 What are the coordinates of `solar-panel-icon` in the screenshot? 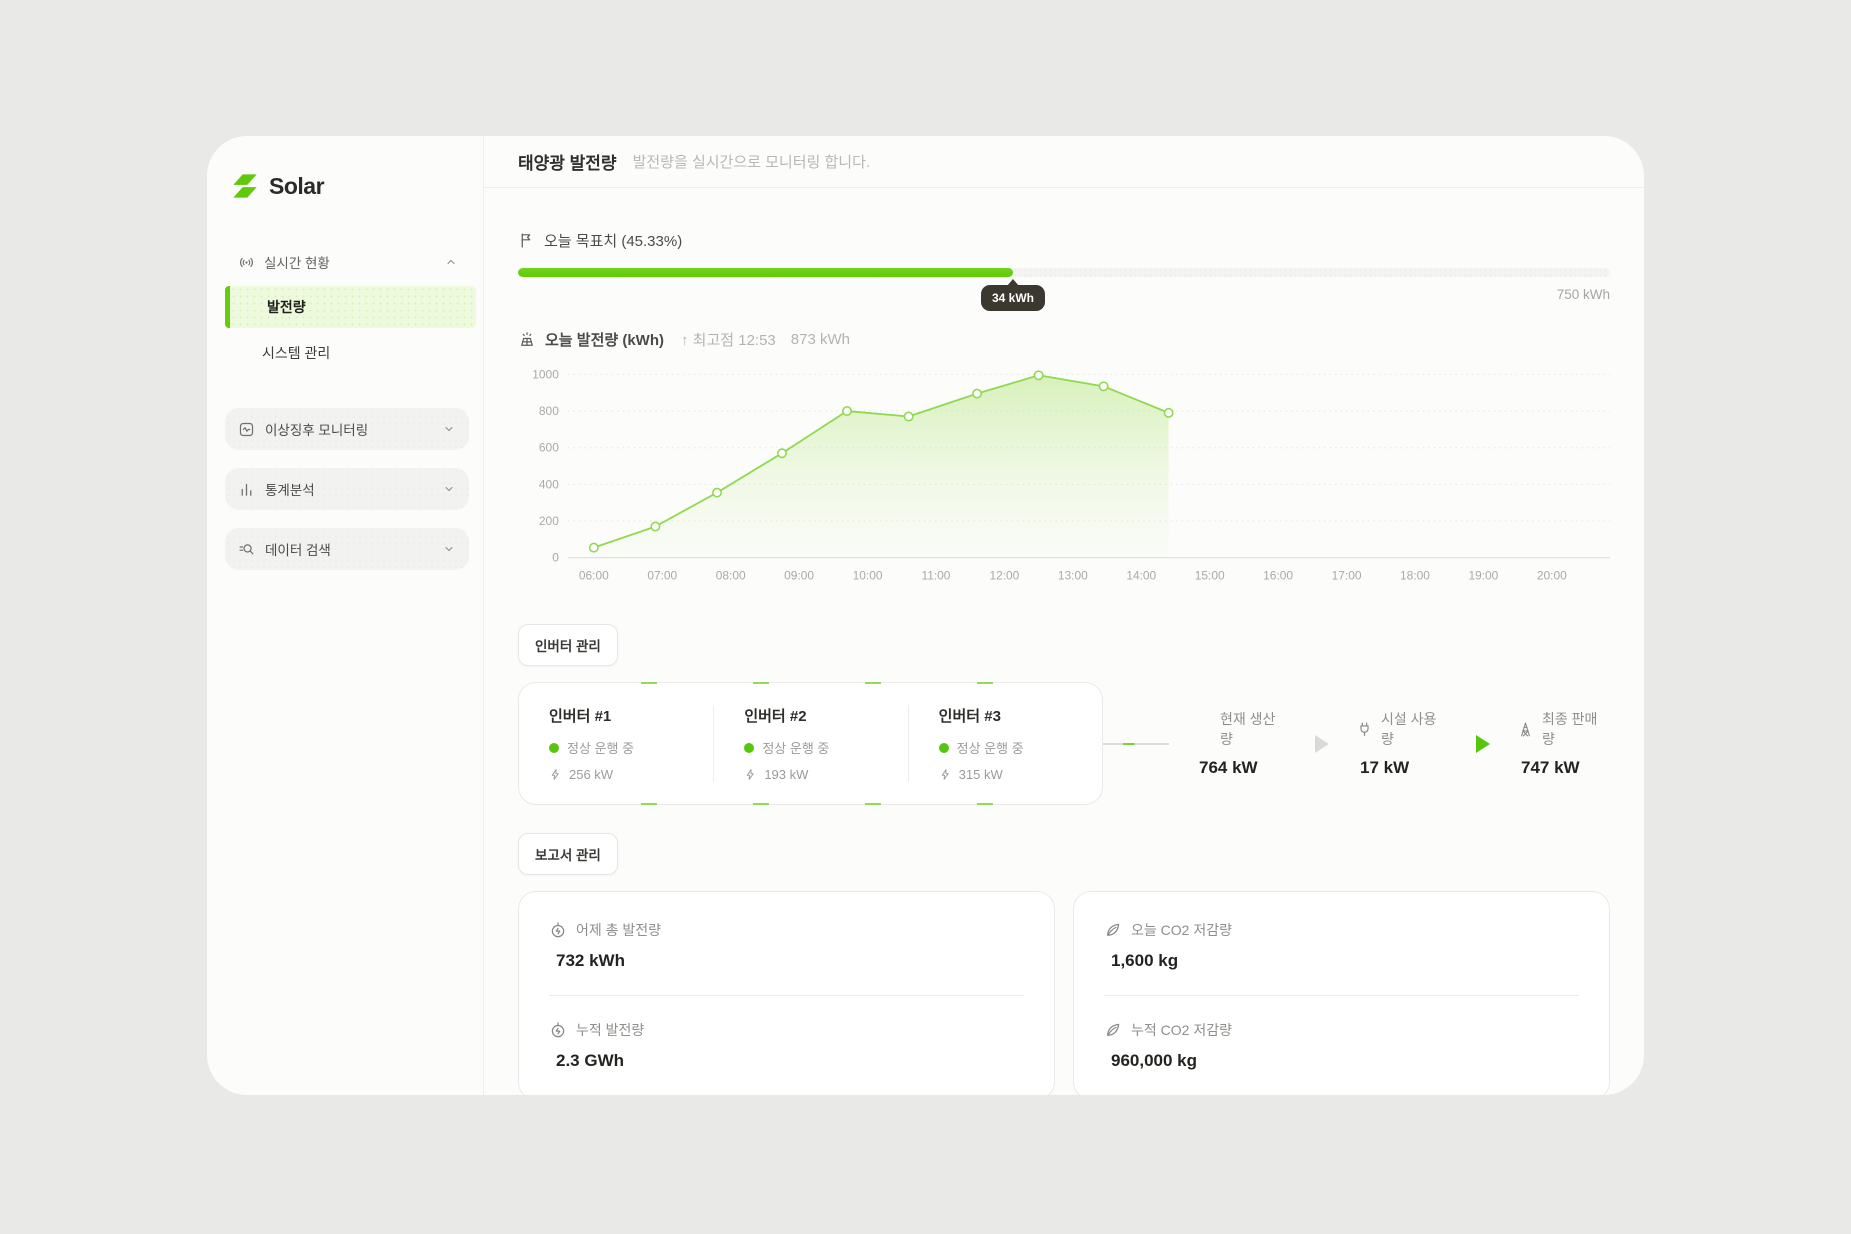 It's located at (527, 338).